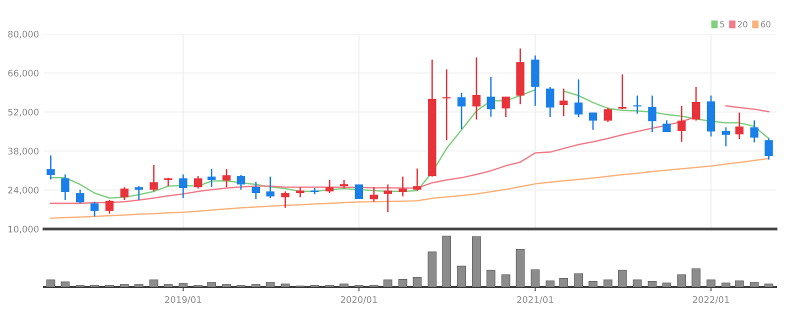  What do you see at coordinates (722, 24) in the screenshot?
I see `legend-label: 5` at bounding box center [722, 24].